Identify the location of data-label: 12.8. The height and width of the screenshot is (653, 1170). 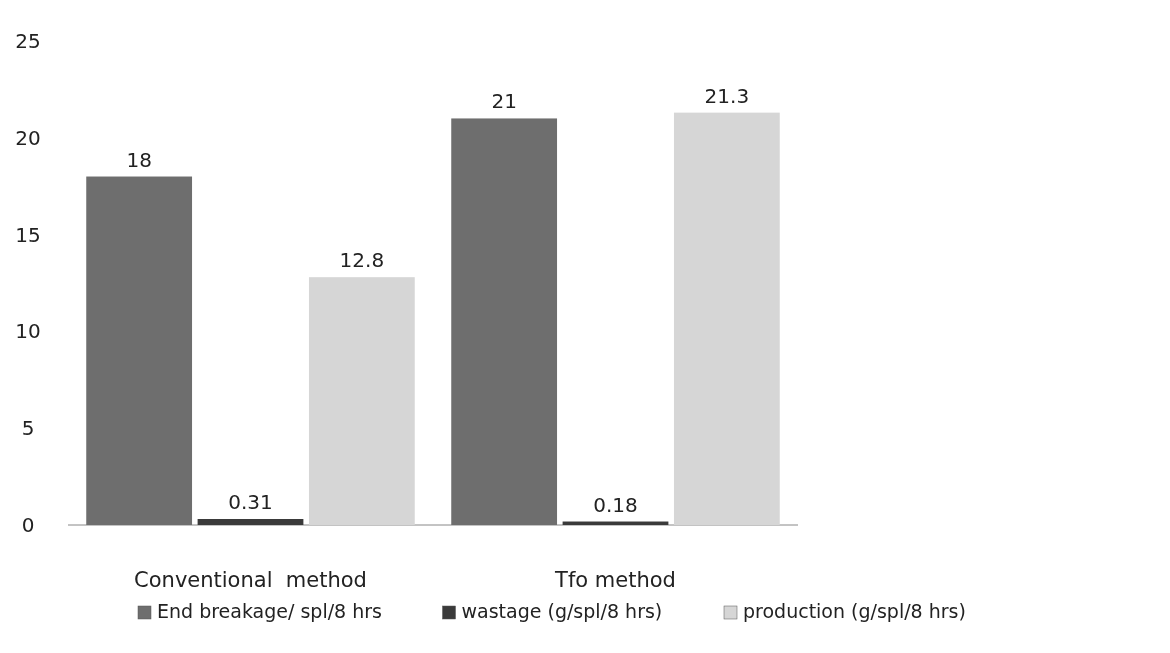
(362, 260).